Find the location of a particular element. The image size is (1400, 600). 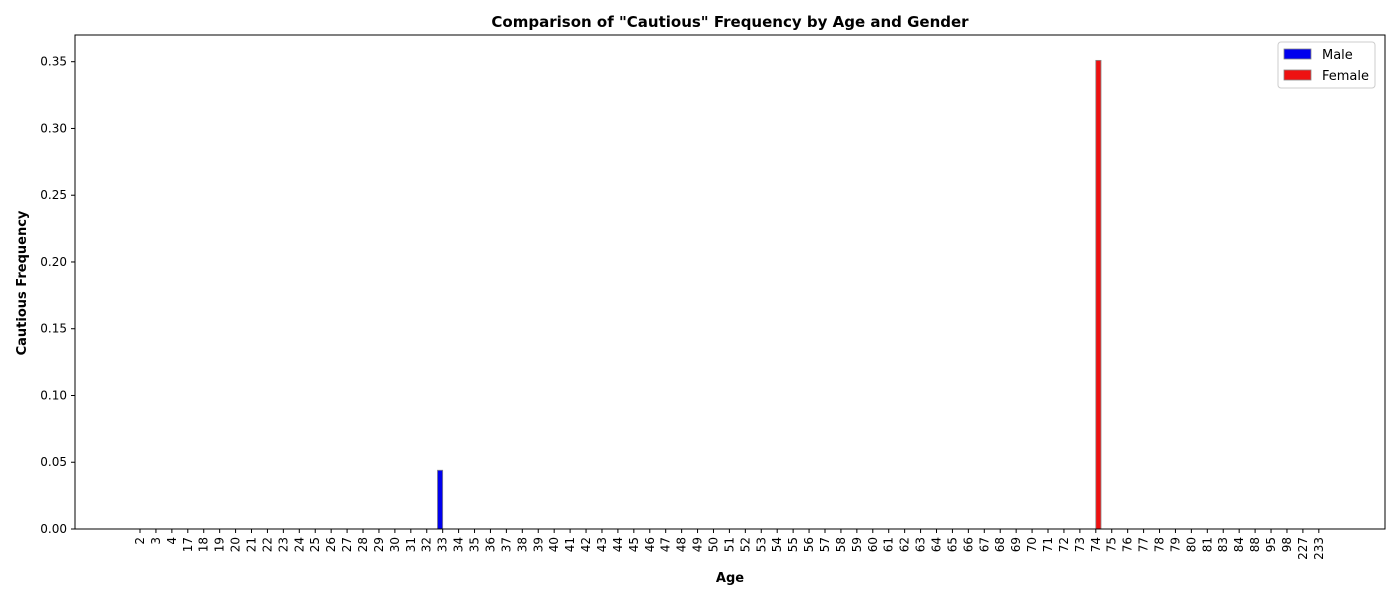

x-tick-label: 53 is located at coordinates (761, 544).